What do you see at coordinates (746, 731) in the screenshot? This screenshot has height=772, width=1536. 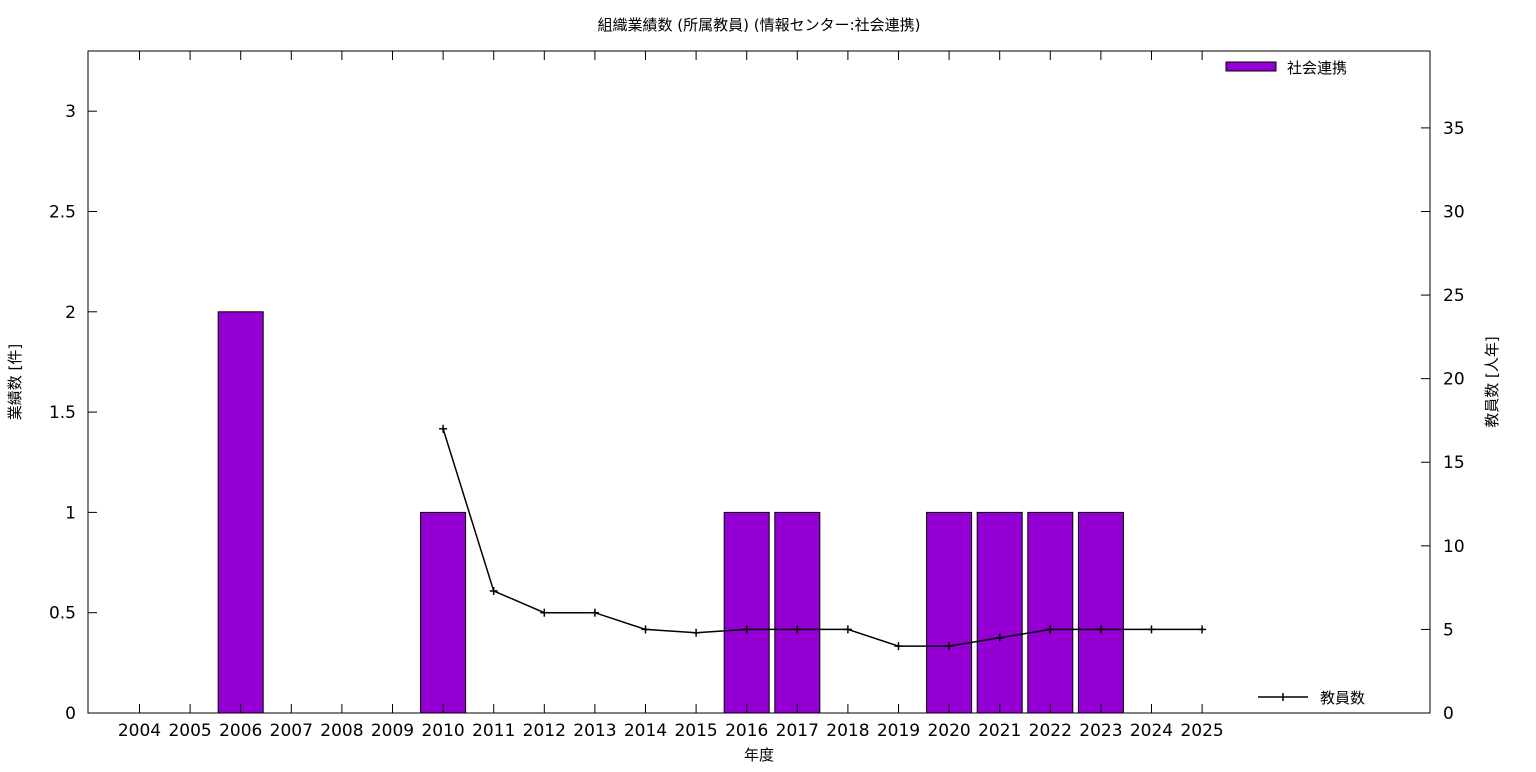 I see `x-tick-label: 2016` at bounding box center [746, 731].